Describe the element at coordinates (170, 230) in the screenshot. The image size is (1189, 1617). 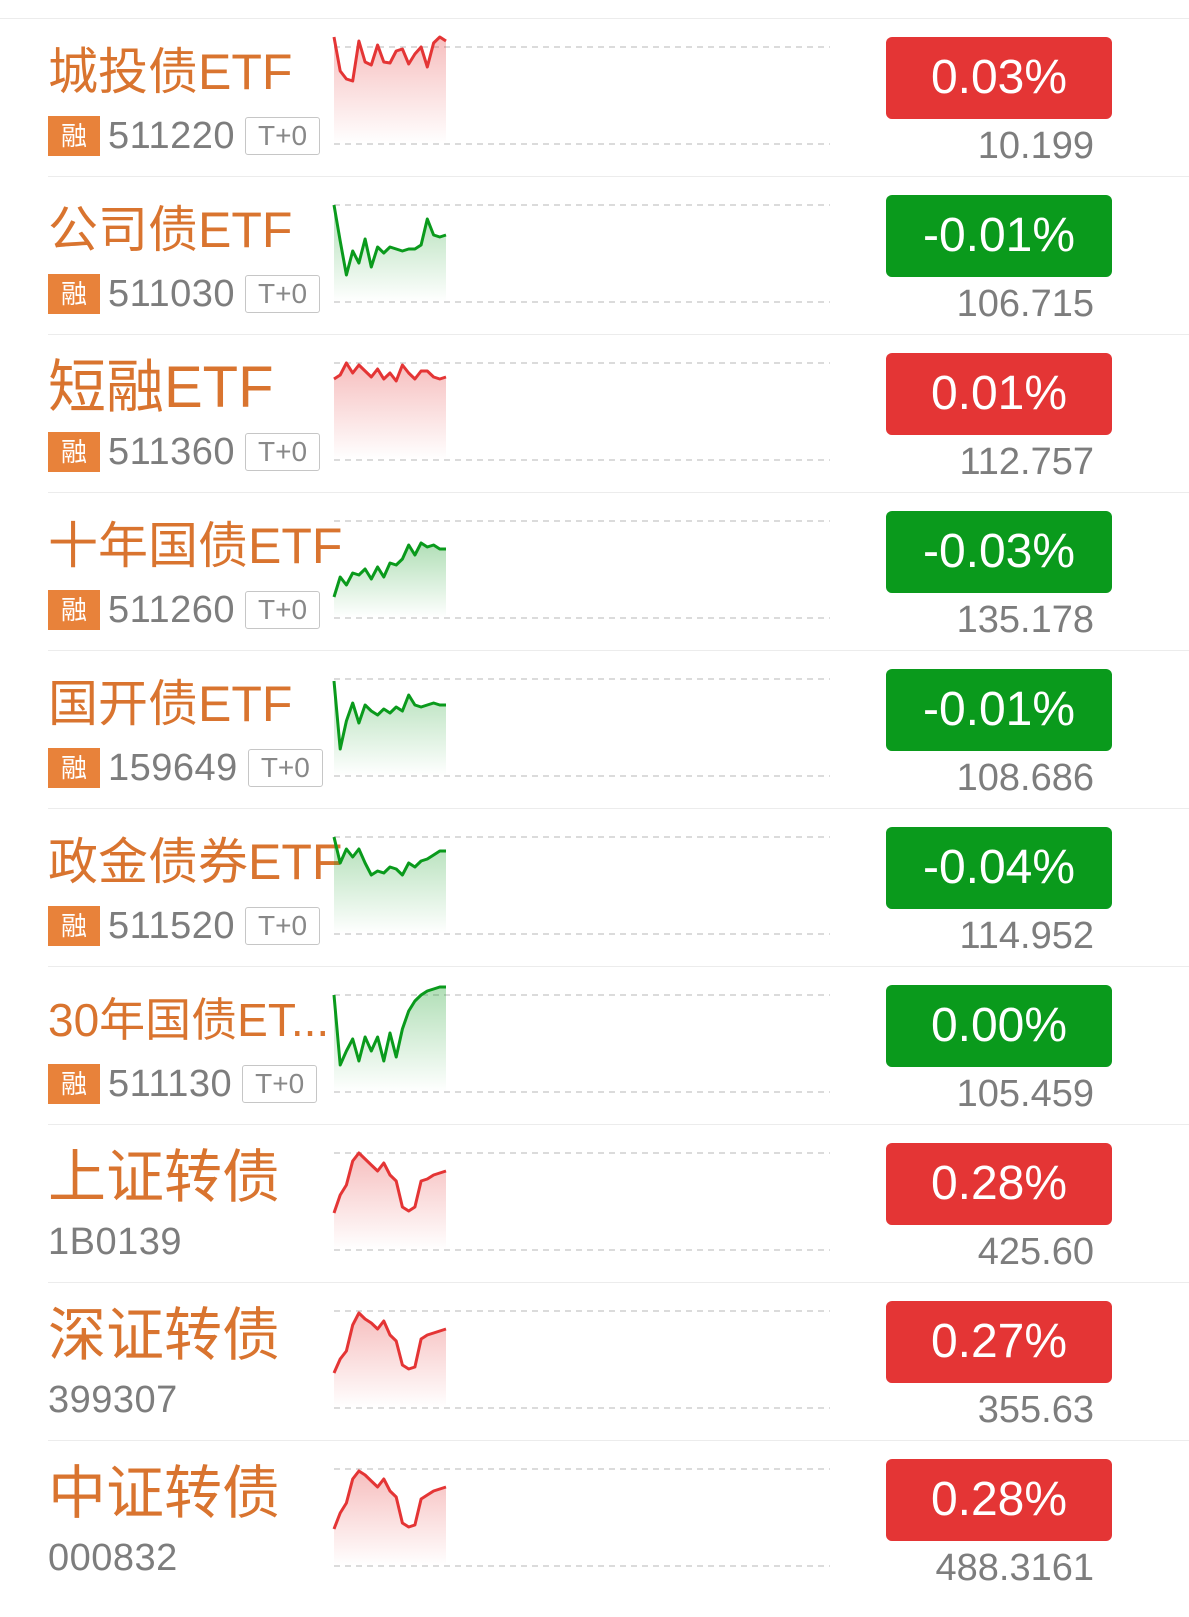
I see `fund-name: 公司债ETF` at that location.